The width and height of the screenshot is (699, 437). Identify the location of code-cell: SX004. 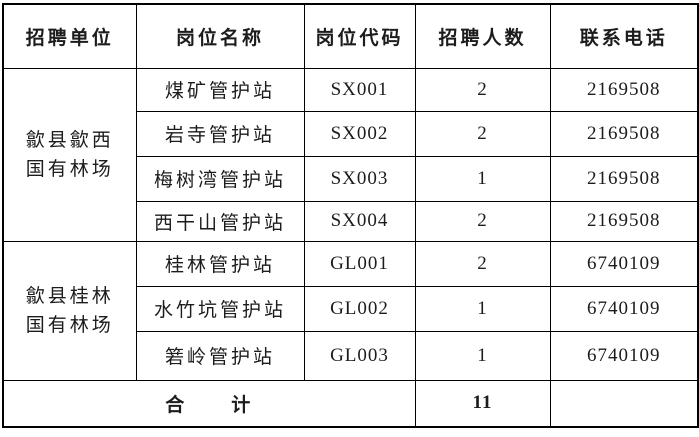
(359, 221).